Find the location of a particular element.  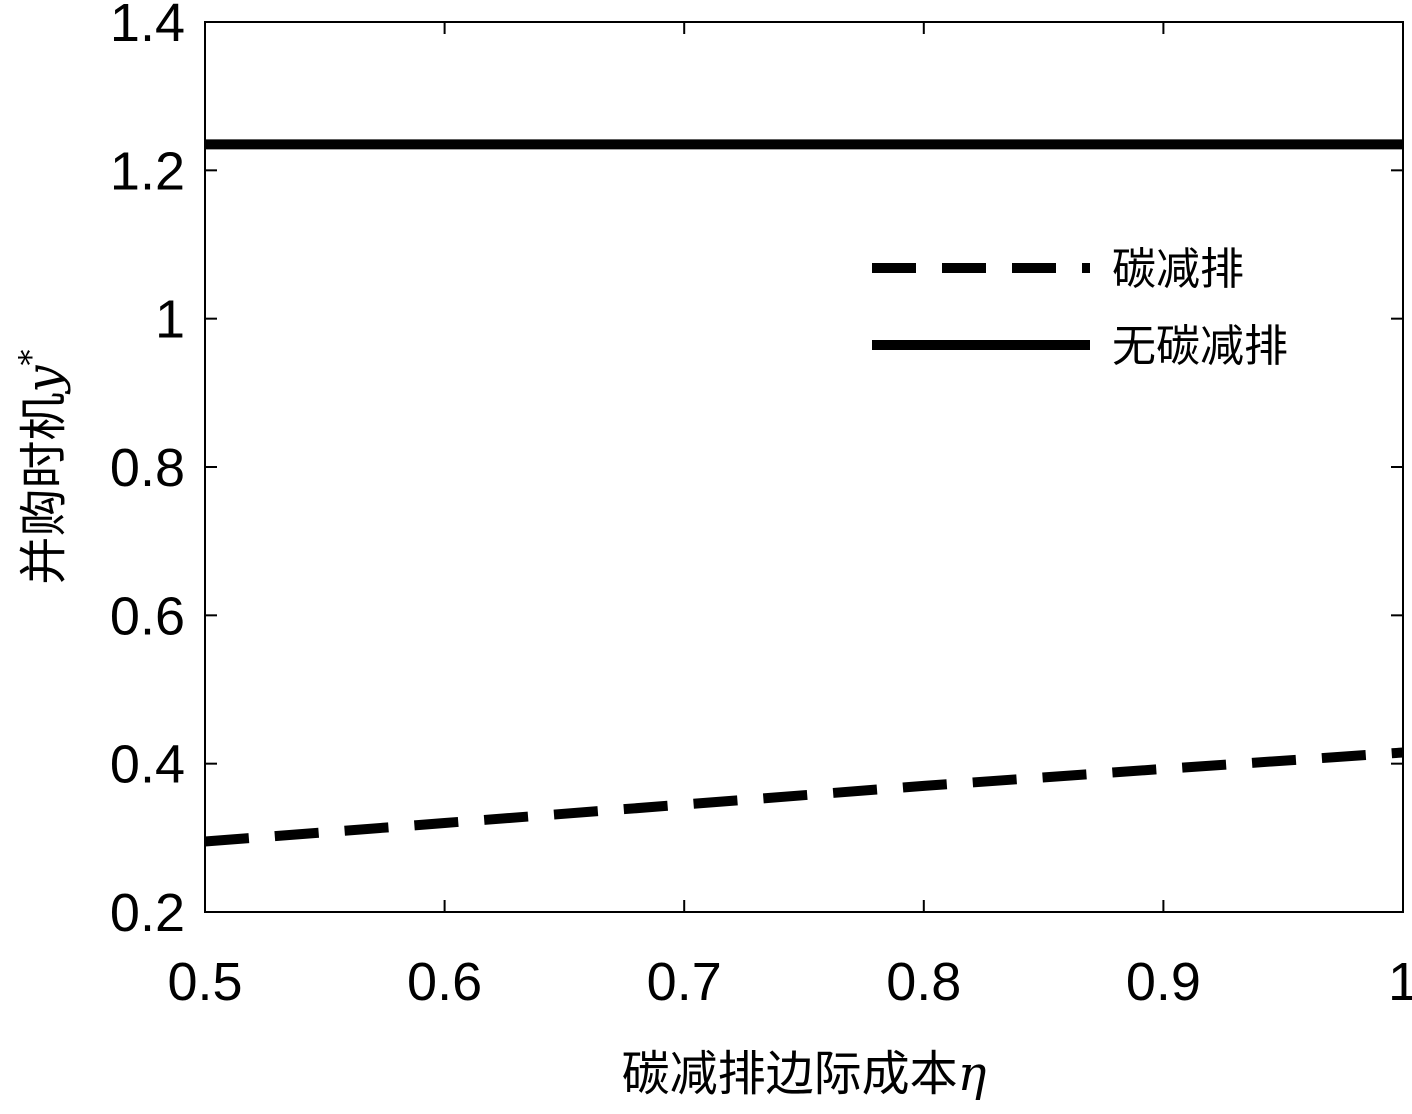

y-axis-label: 并购时机y* is located at coordinates (42, 466).